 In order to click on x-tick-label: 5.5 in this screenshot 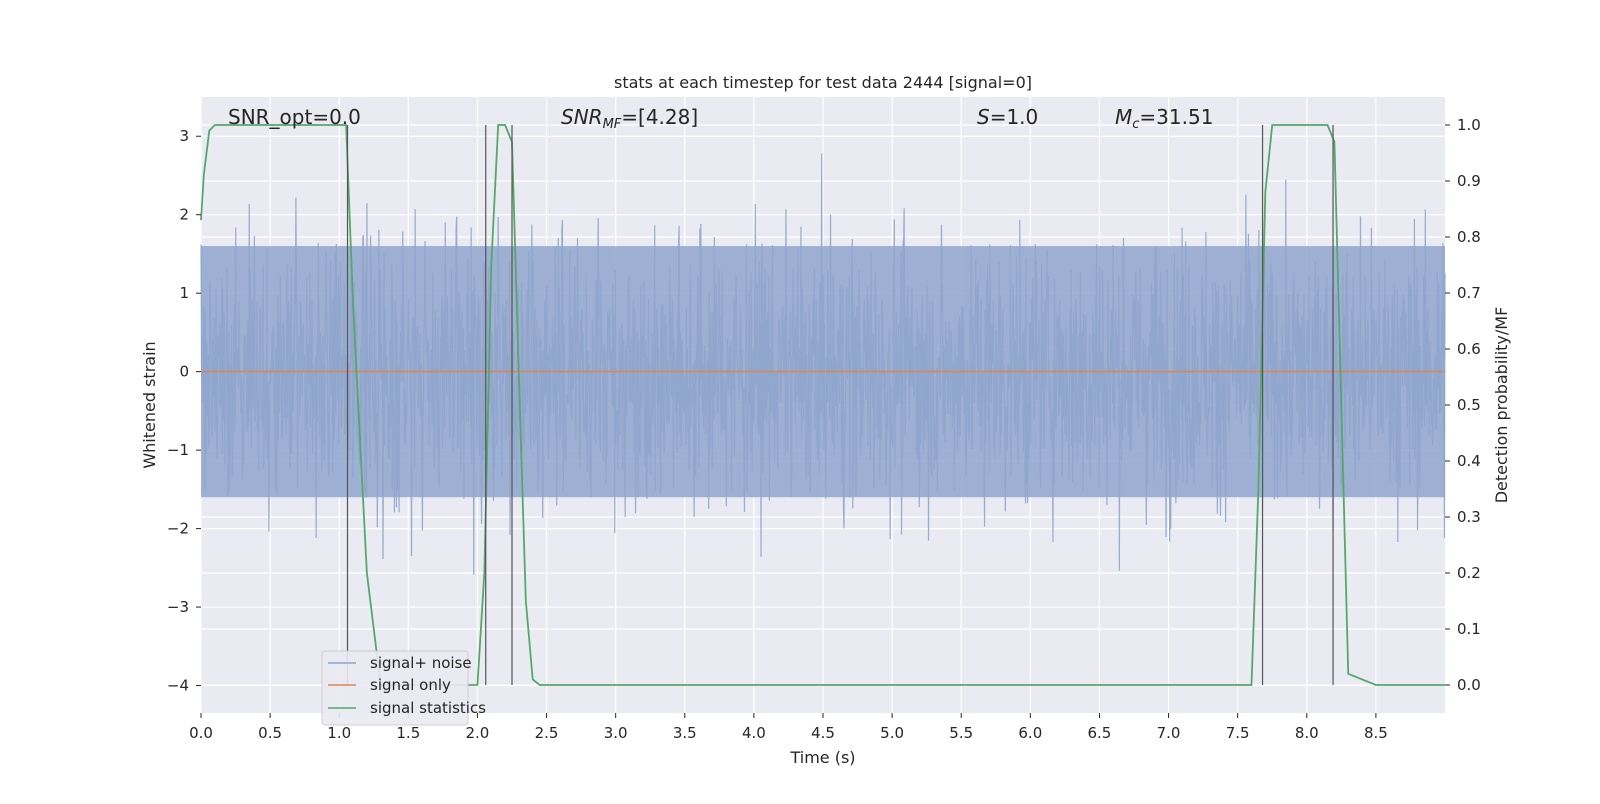, I will do `click(961, 733)`.